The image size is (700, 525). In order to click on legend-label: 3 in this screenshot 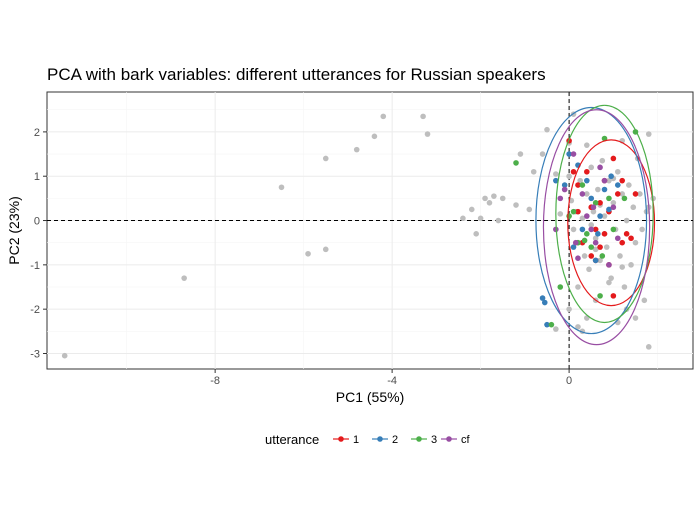, I will do `click(434, 440)`.